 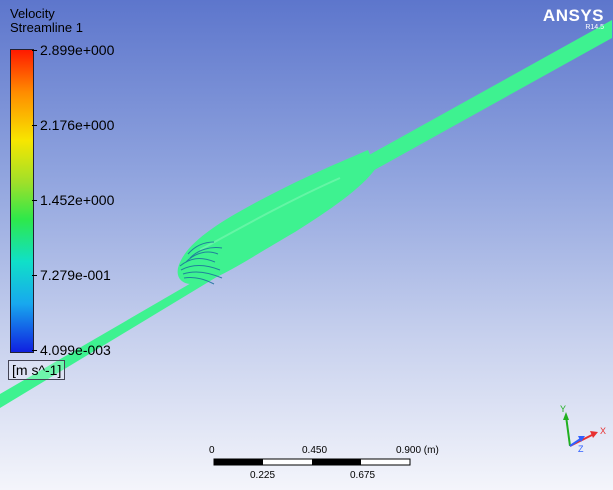 What do you see at coordinates (262, 476) in the screenshot?
I see `scale-label-0-225: 0.225` at bounding box center [262, 476].